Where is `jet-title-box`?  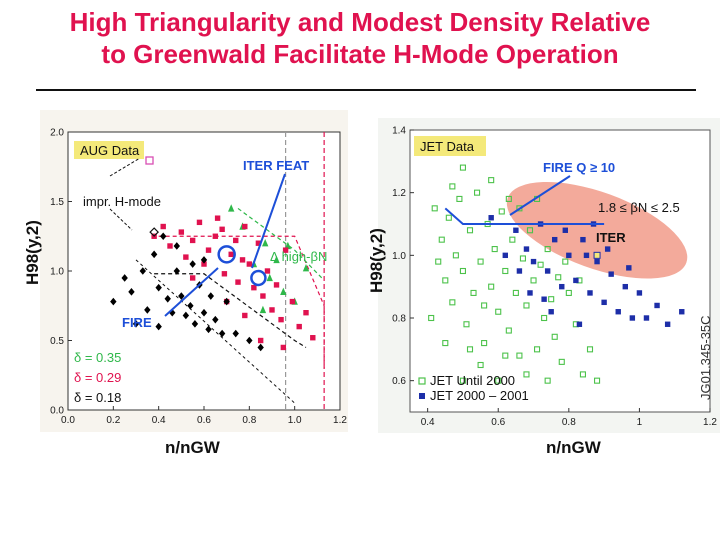
jet-title-box is located at coordinates (450, 146).